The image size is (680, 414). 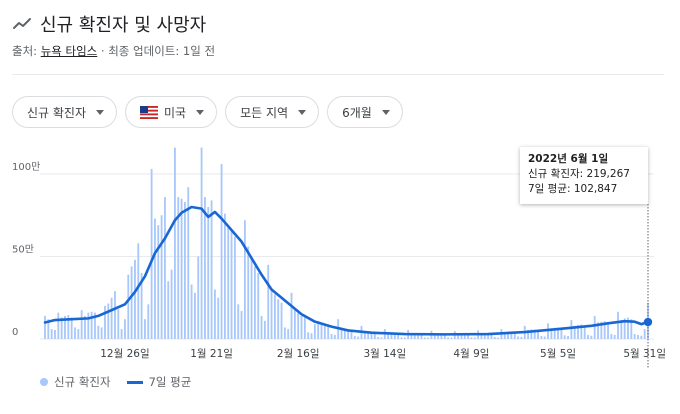 I want to click on metric-dropdown: 신규 확진자, so click(x=65, y=112).